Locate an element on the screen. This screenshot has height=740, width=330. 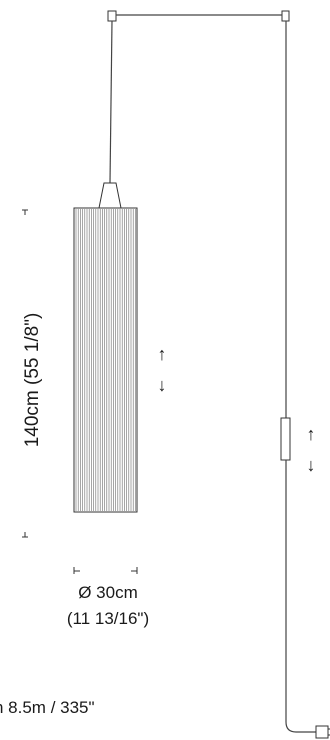
lamp-shade is located at coordinates (105, 360).